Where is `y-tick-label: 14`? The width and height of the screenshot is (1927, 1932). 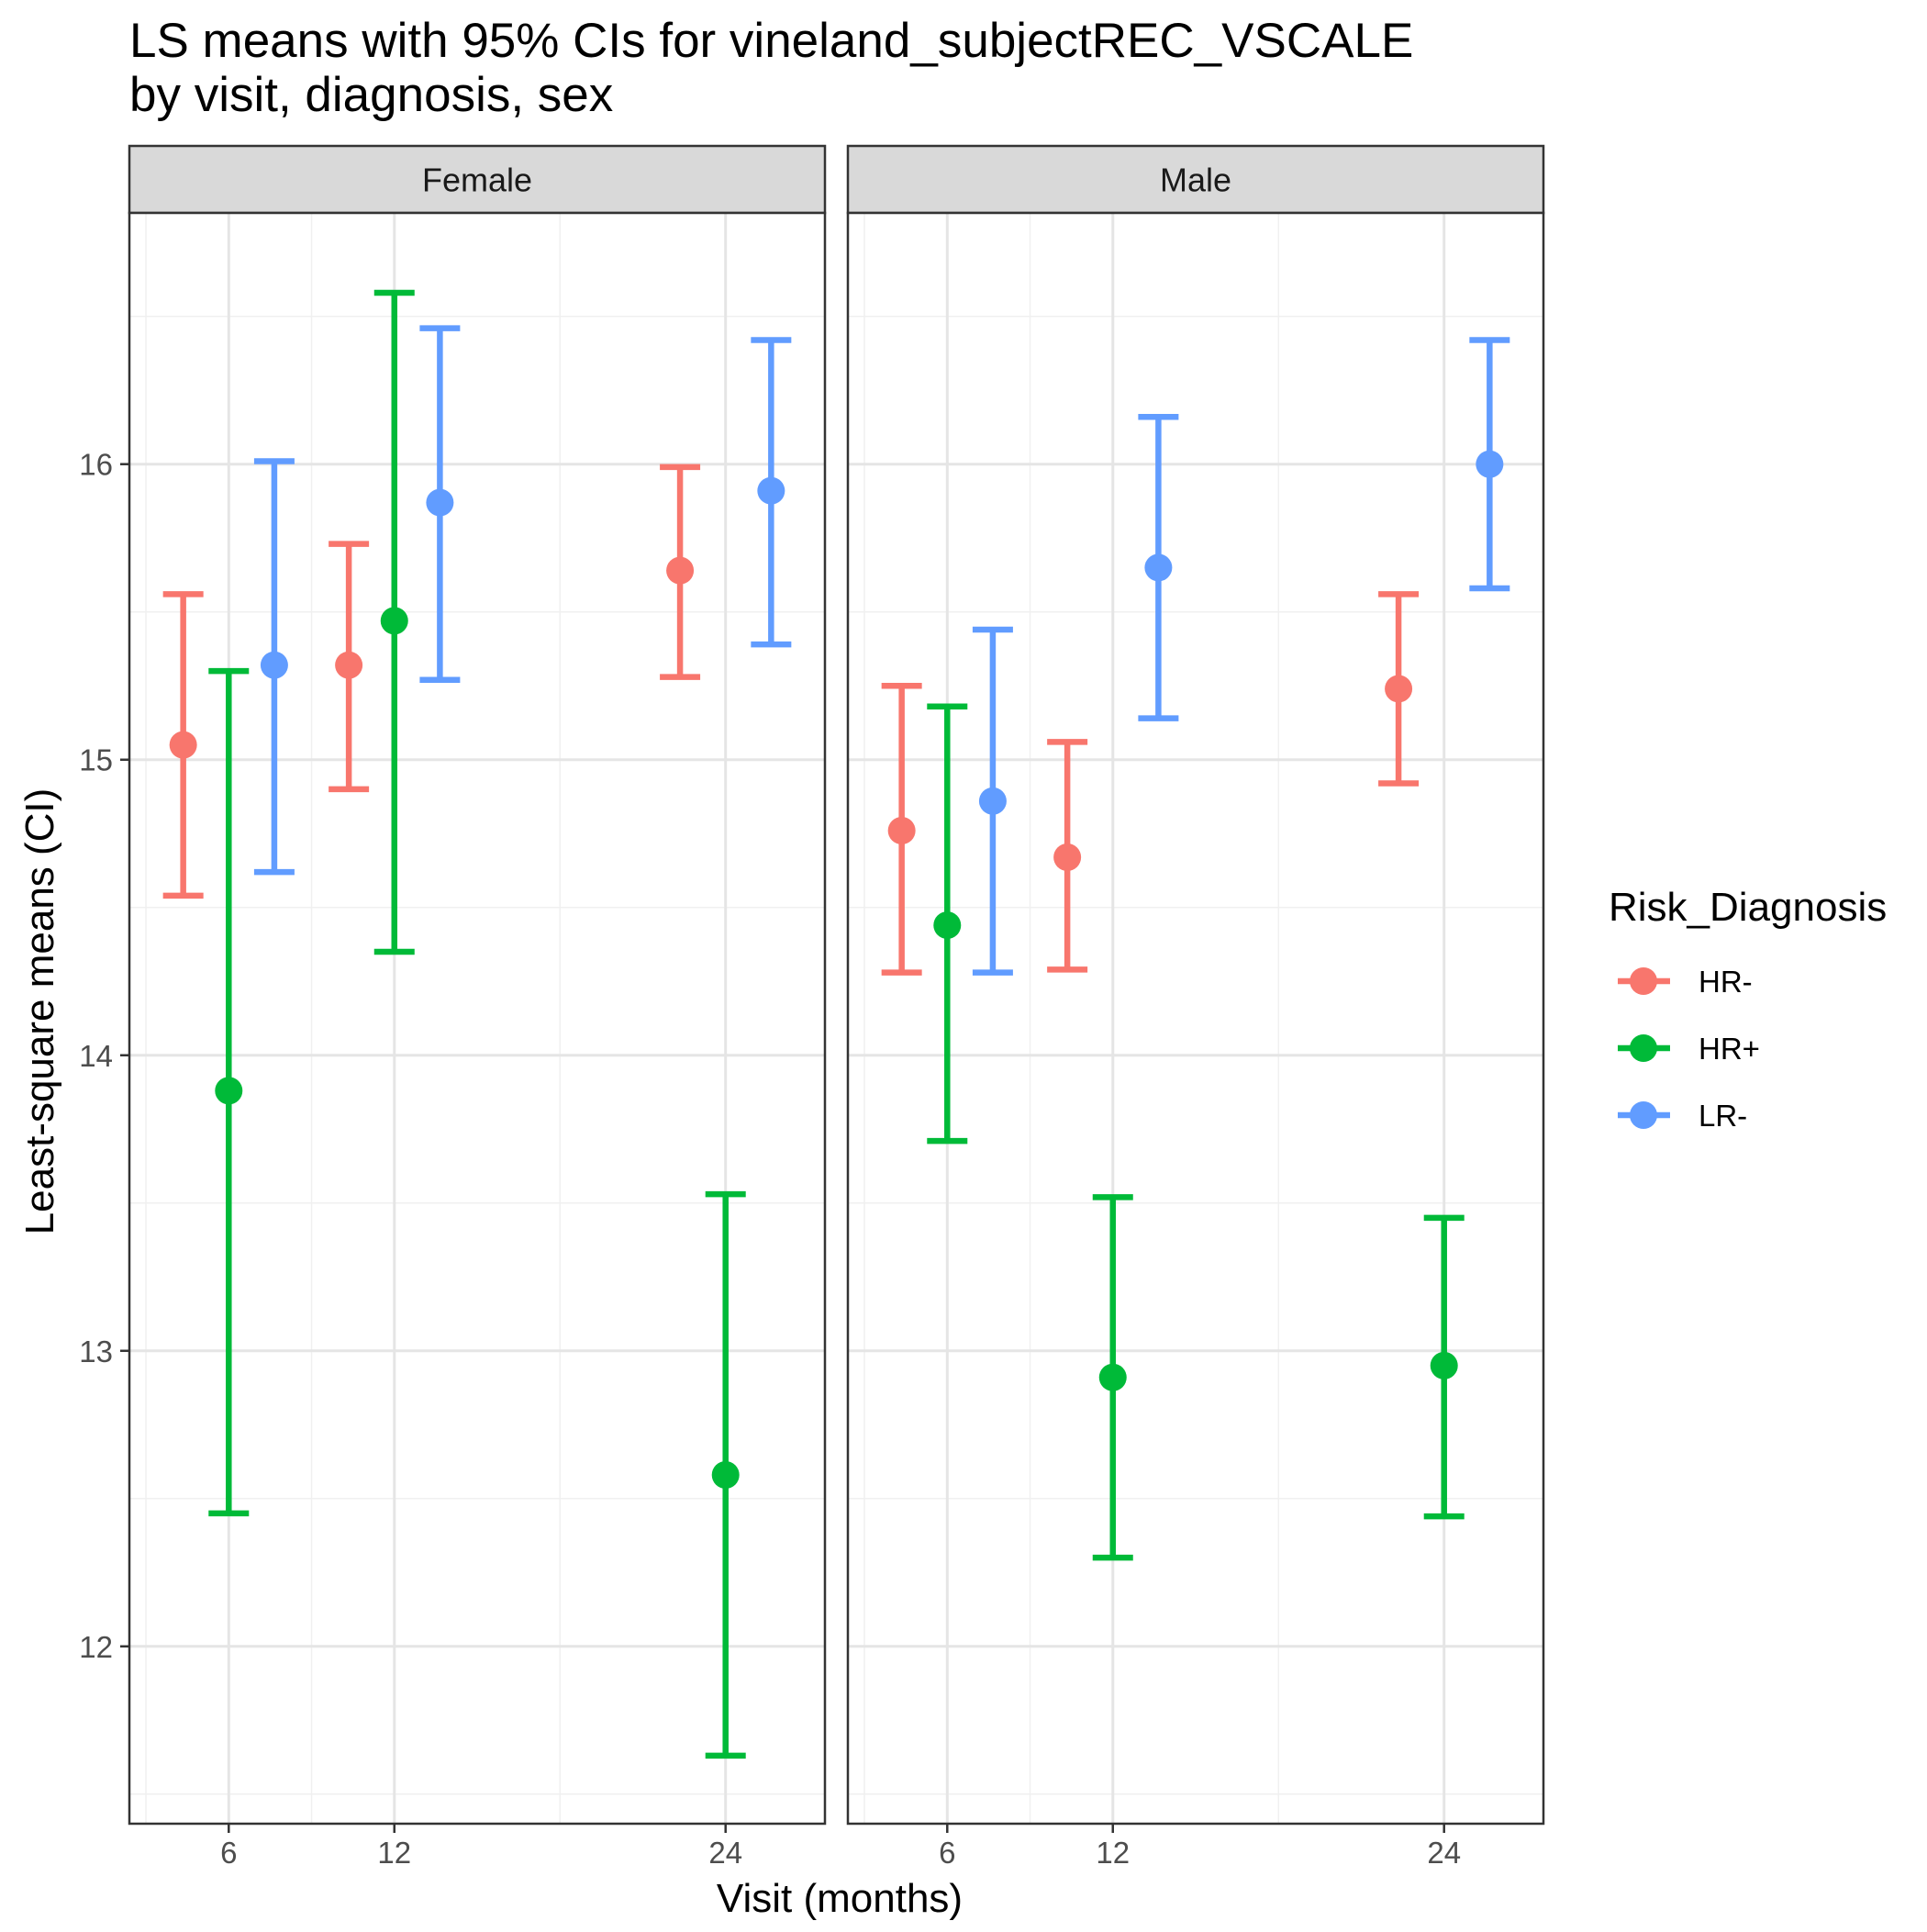
y-tick-label: 14 is located at coordinates (96, 1056).